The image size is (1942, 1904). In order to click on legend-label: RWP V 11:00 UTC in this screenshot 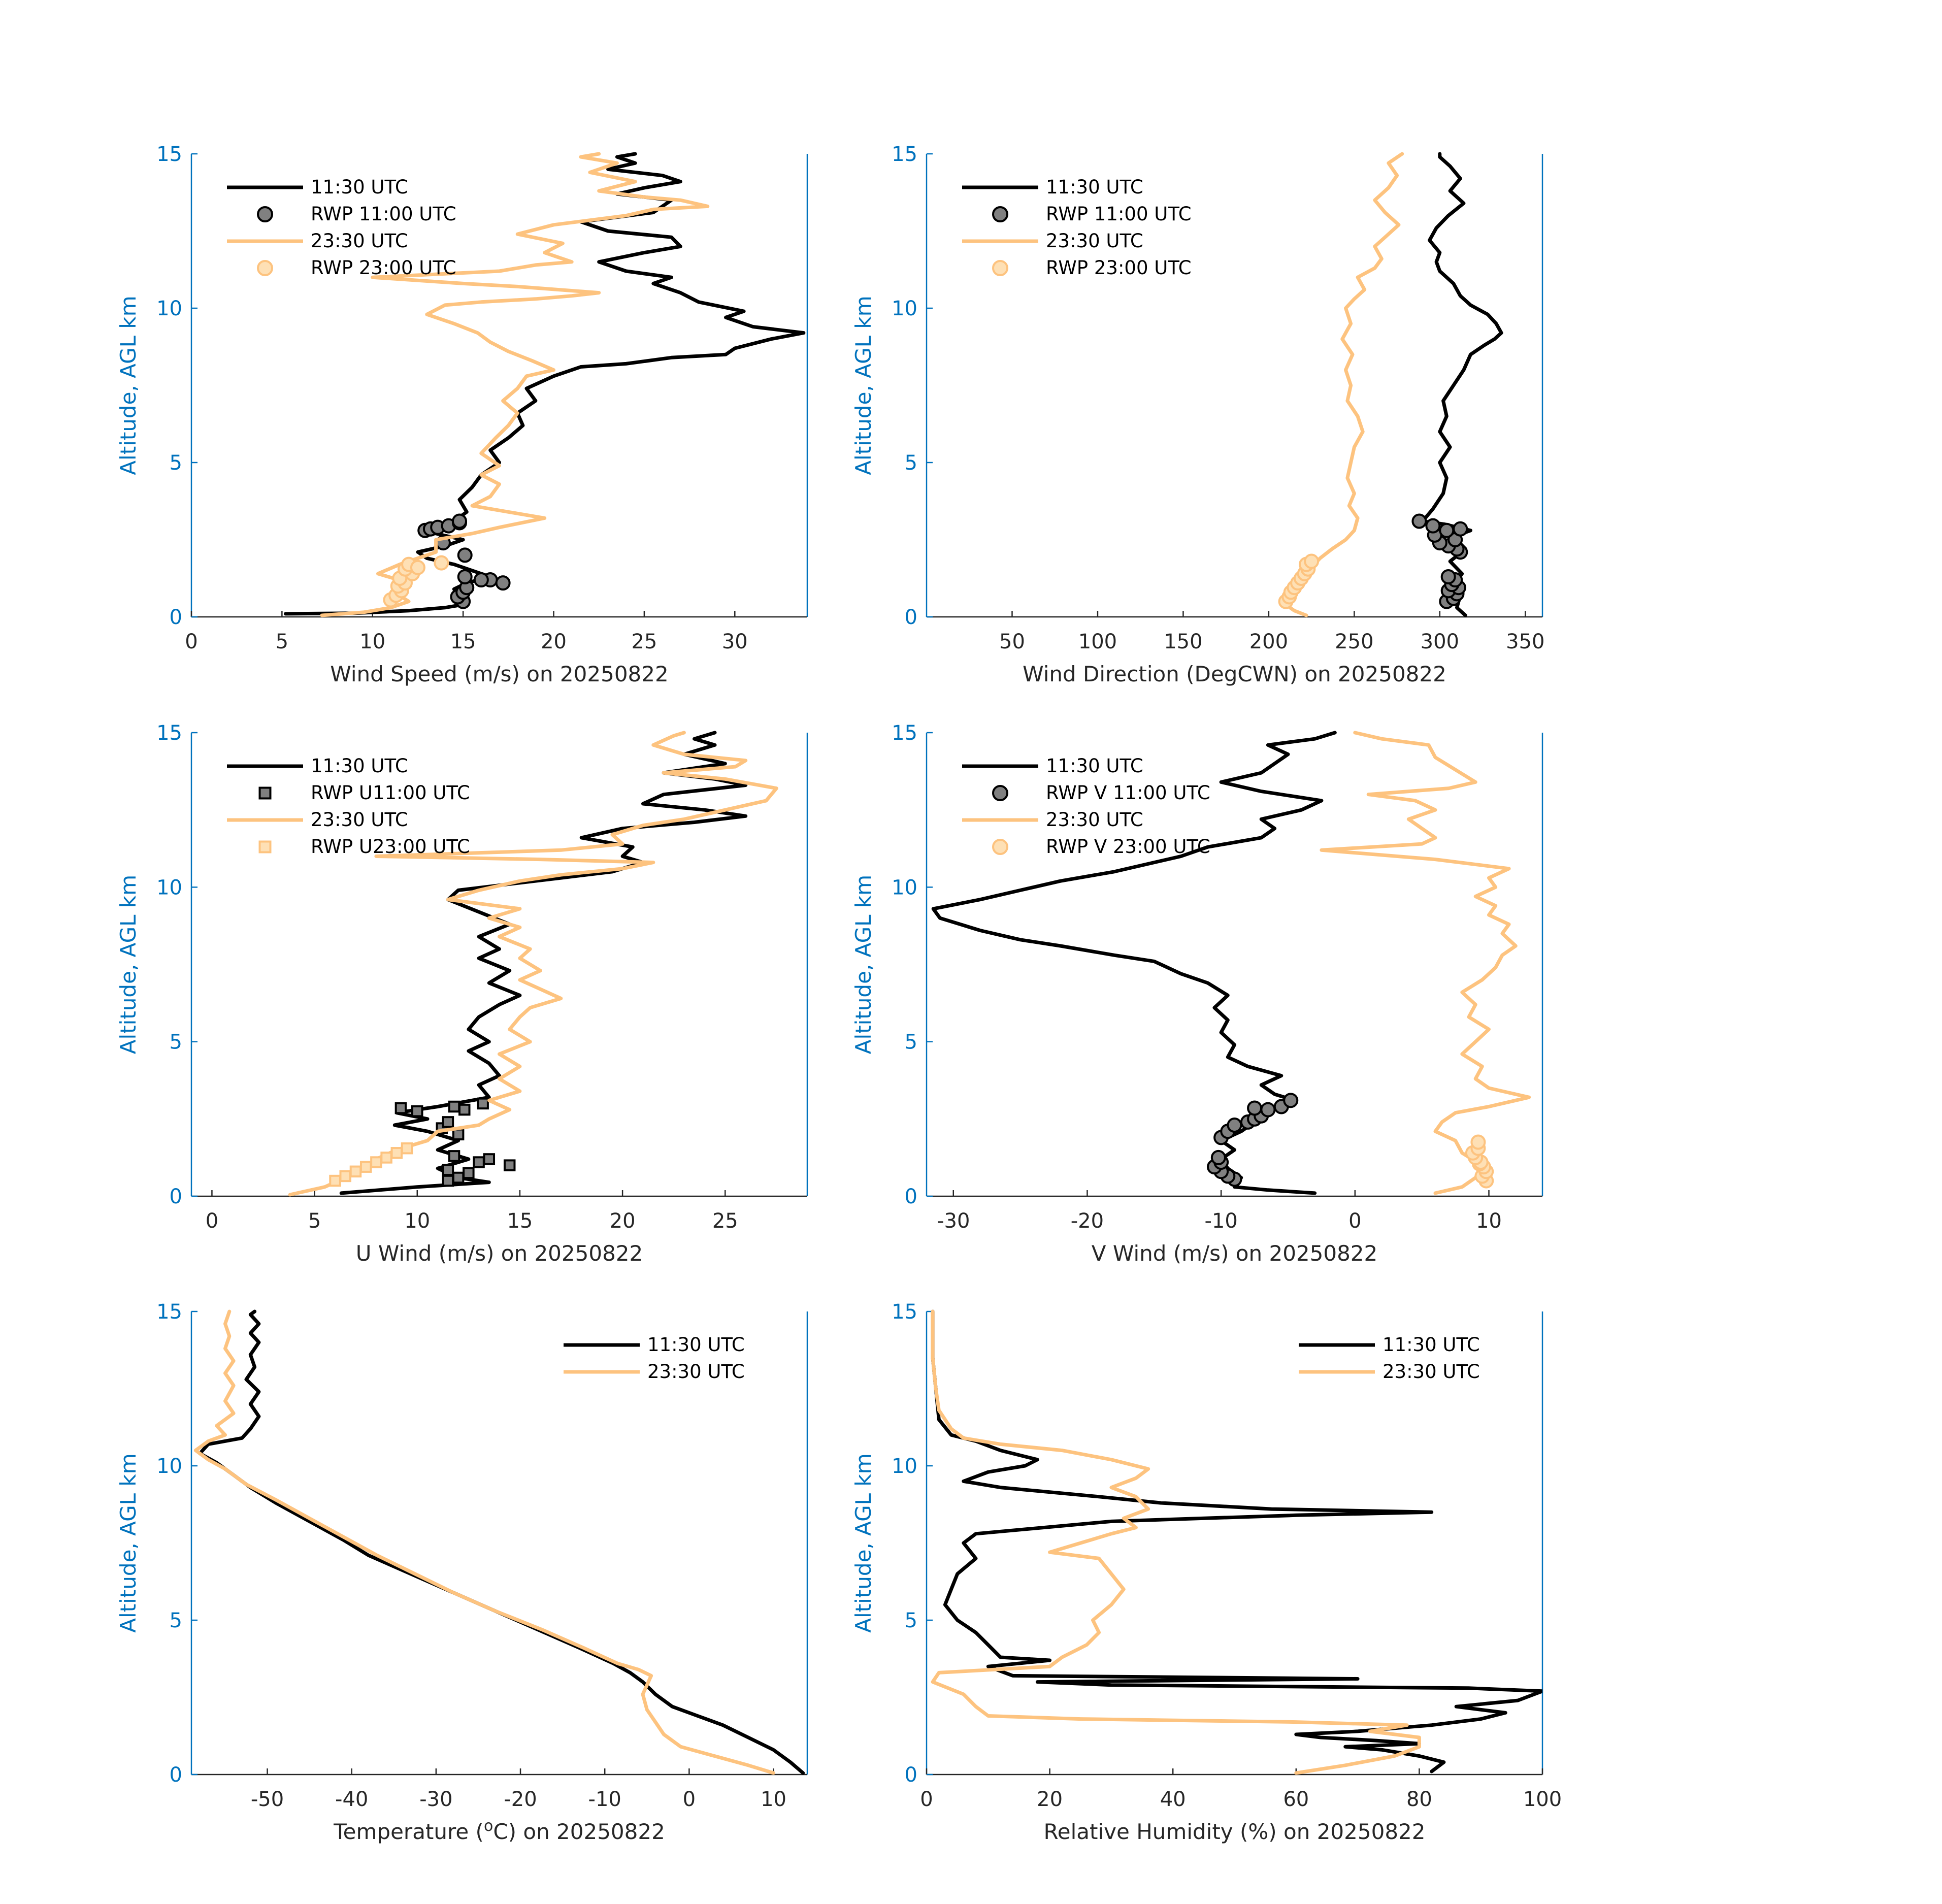, I will do `click(1128, 793)`.